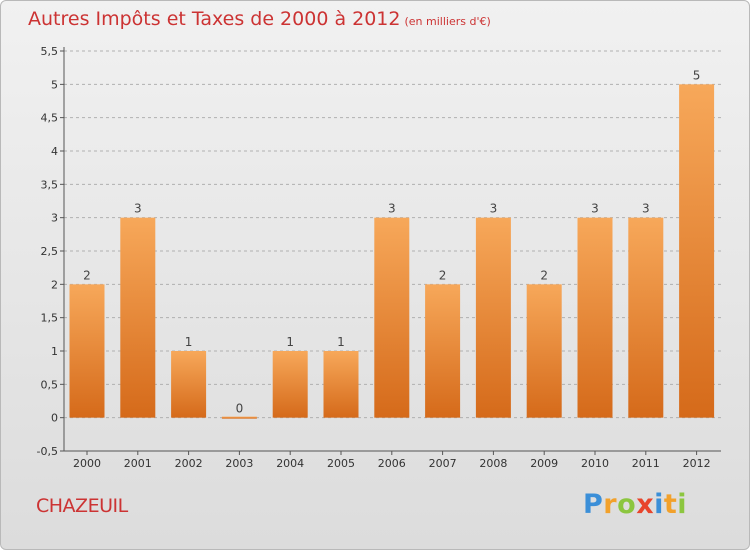 Image resolution: width=750 pixels, height=550 pixels. What do you see at coordinates (54, 418) in the screenshot?
I see `y-tick-label: 0` at bounding box center [54, 418].